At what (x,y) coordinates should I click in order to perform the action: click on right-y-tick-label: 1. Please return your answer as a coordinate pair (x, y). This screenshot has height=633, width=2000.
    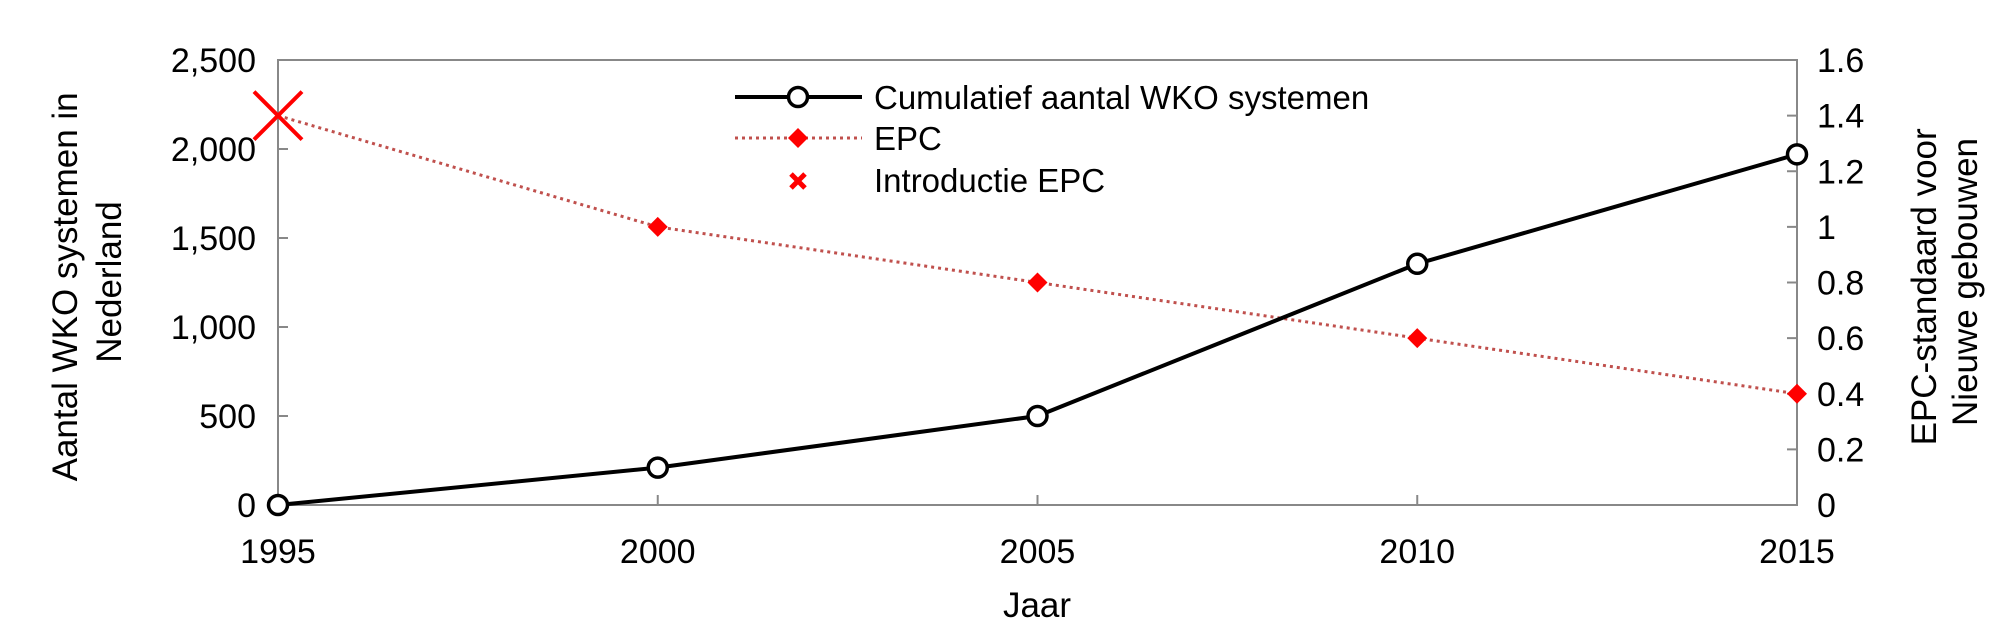
    Looking at the image, I should click on (1826, 228).